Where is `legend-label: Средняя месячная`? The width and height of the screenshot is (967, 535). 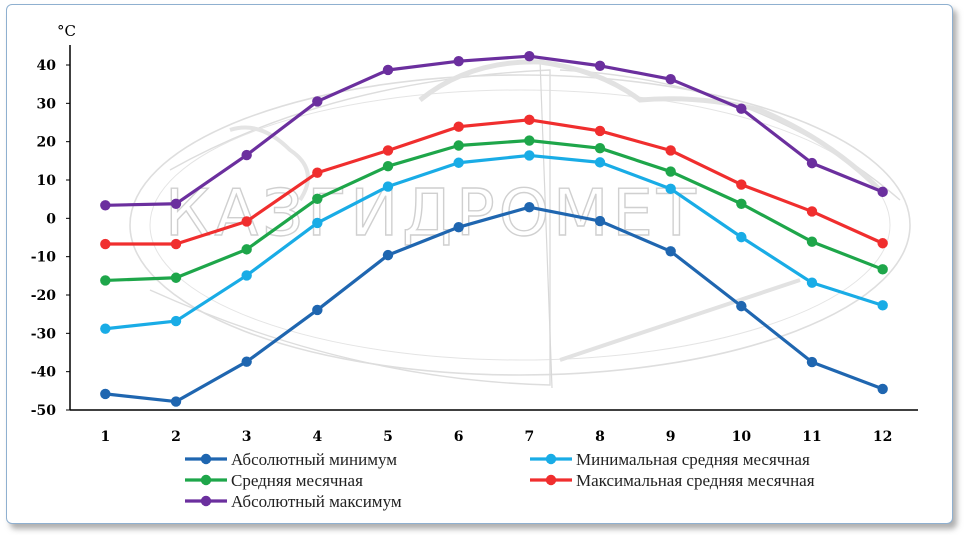 legend-label: Средняя месячная is located at coordinates (297, 480).